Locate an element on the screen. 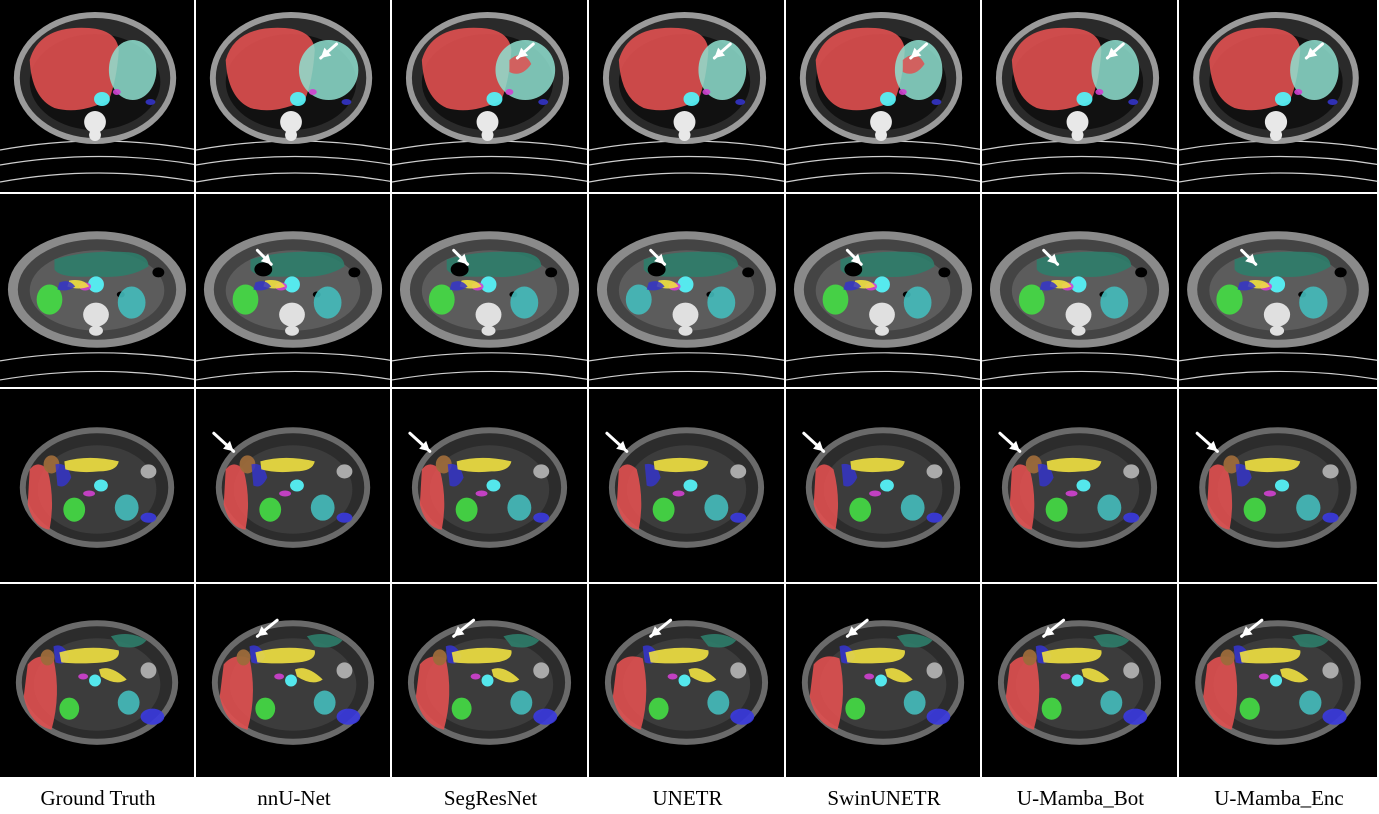  image-cell-r1-c0 is located at coordinates (97, 290).